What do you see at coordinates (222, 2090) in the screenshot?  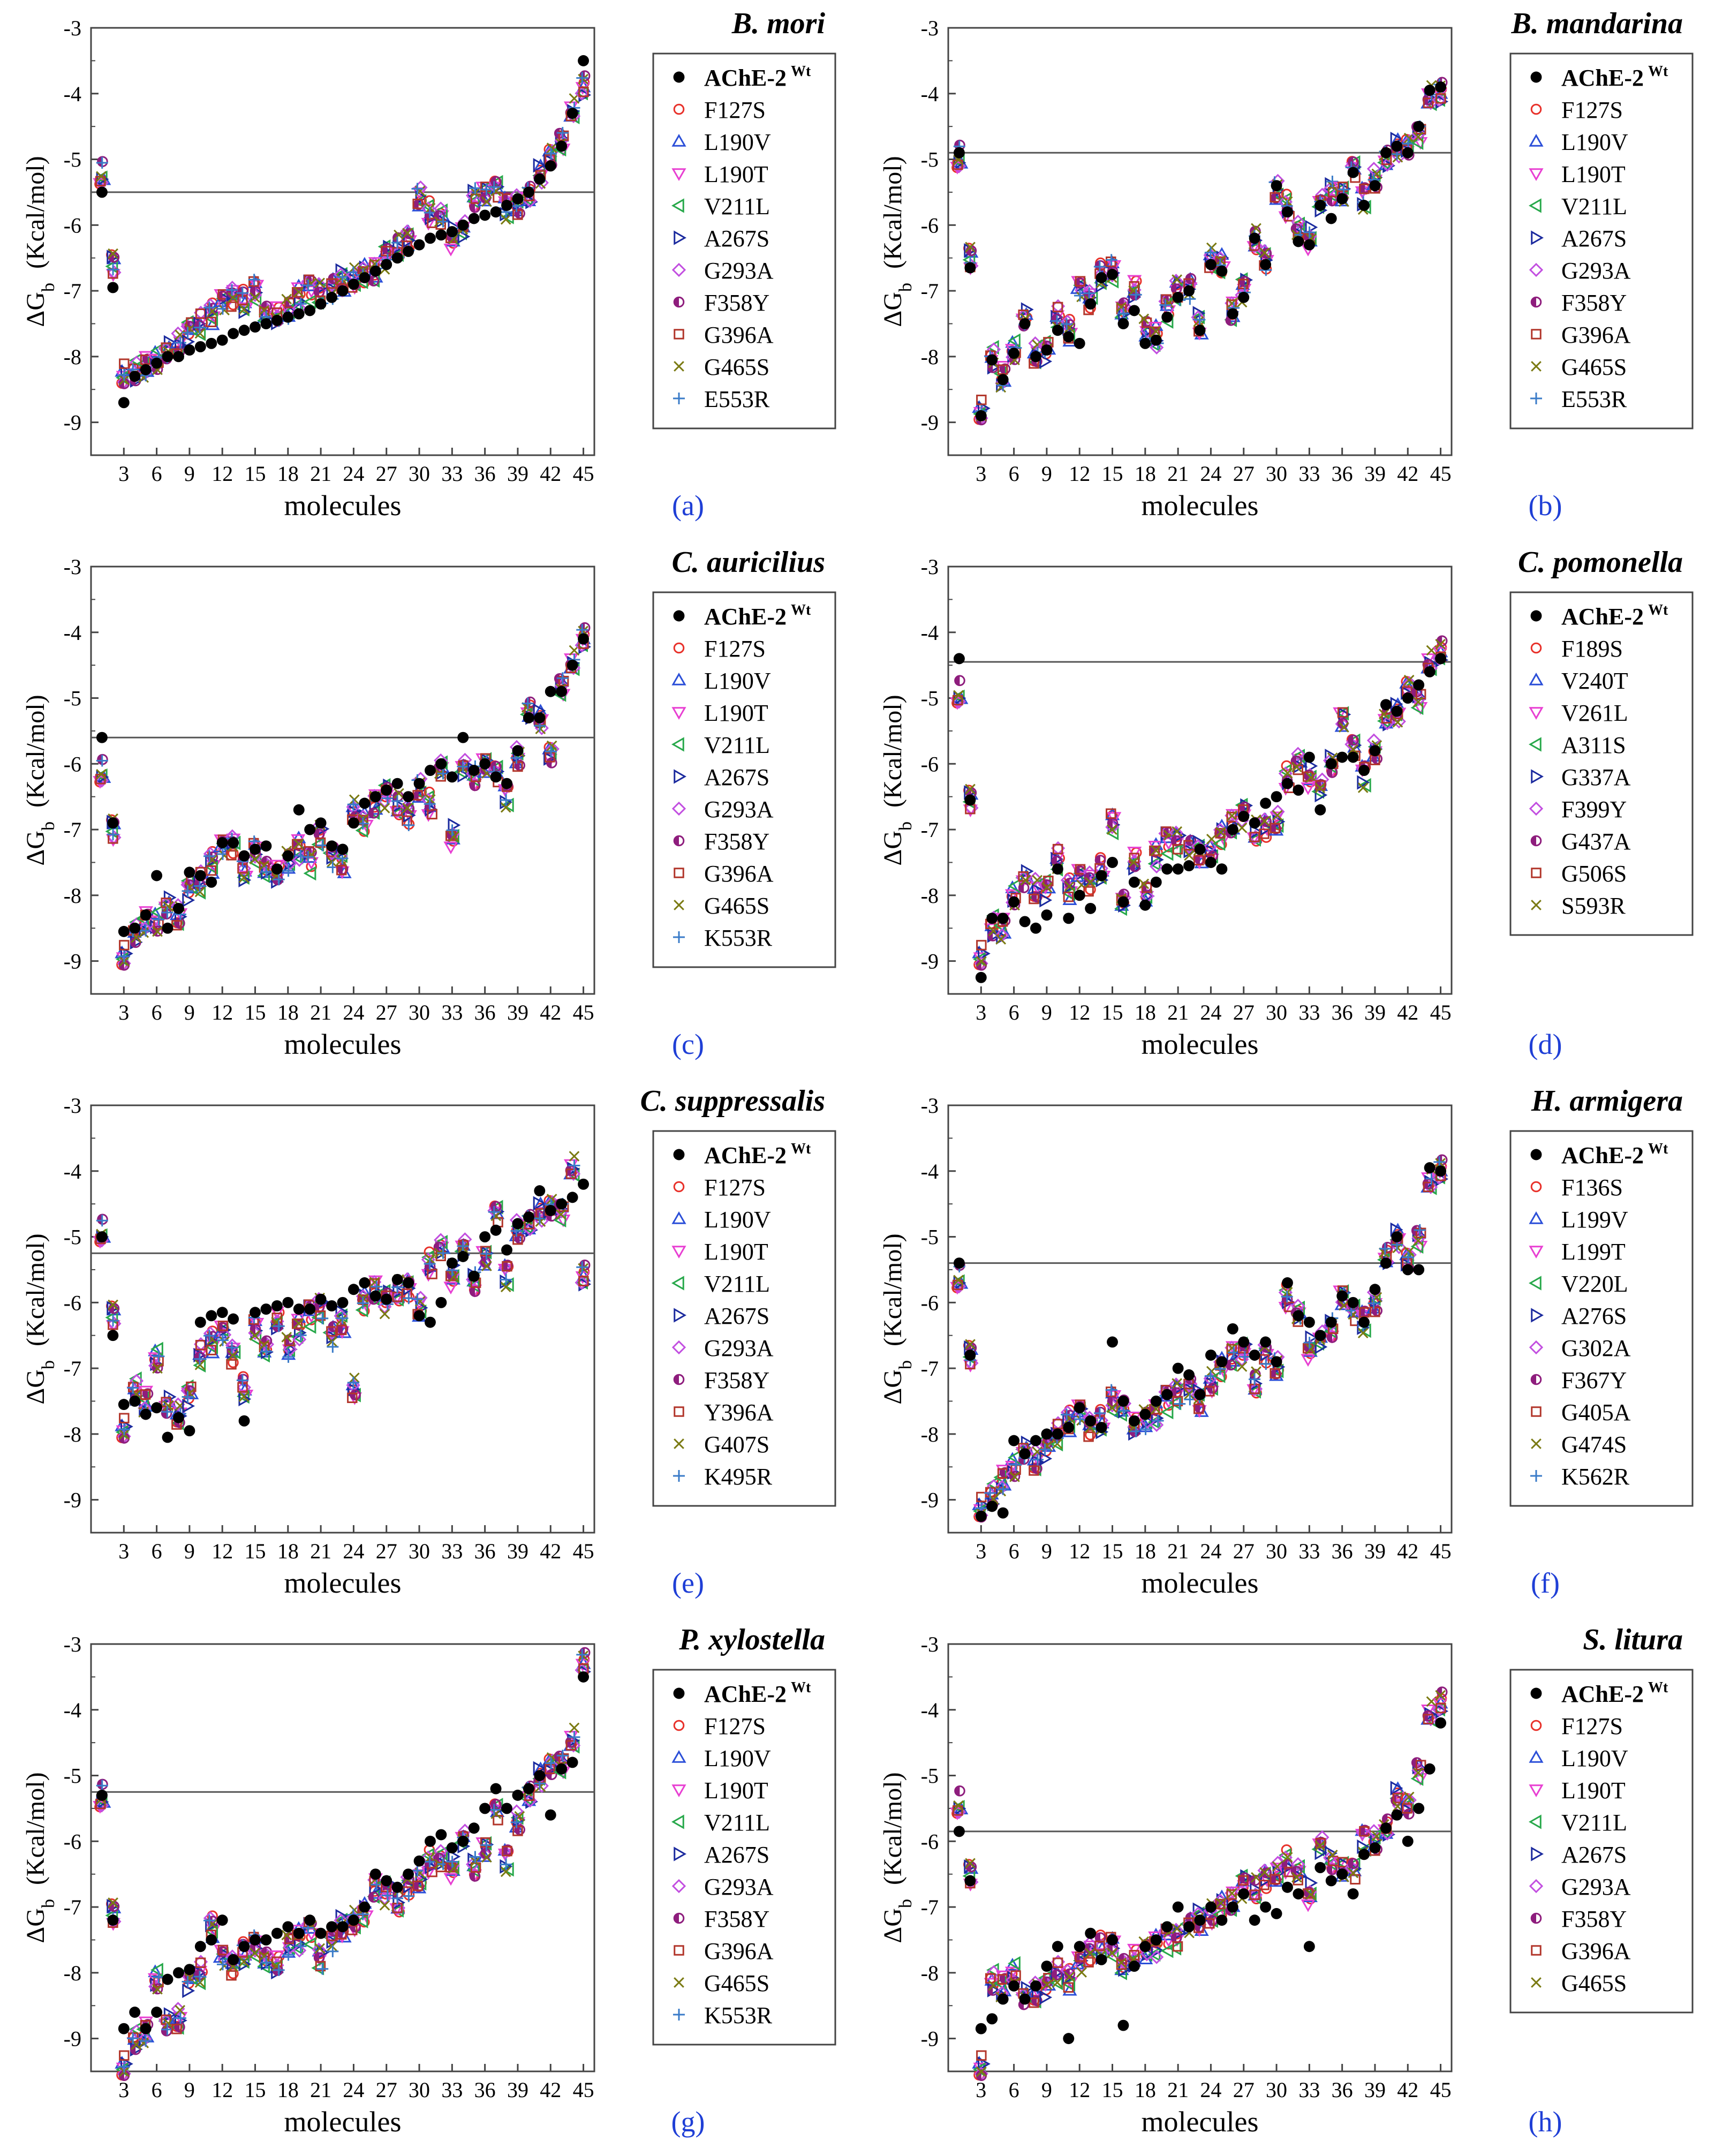 I see `x-tick-label: 12` at bounding box center [222, 2090].